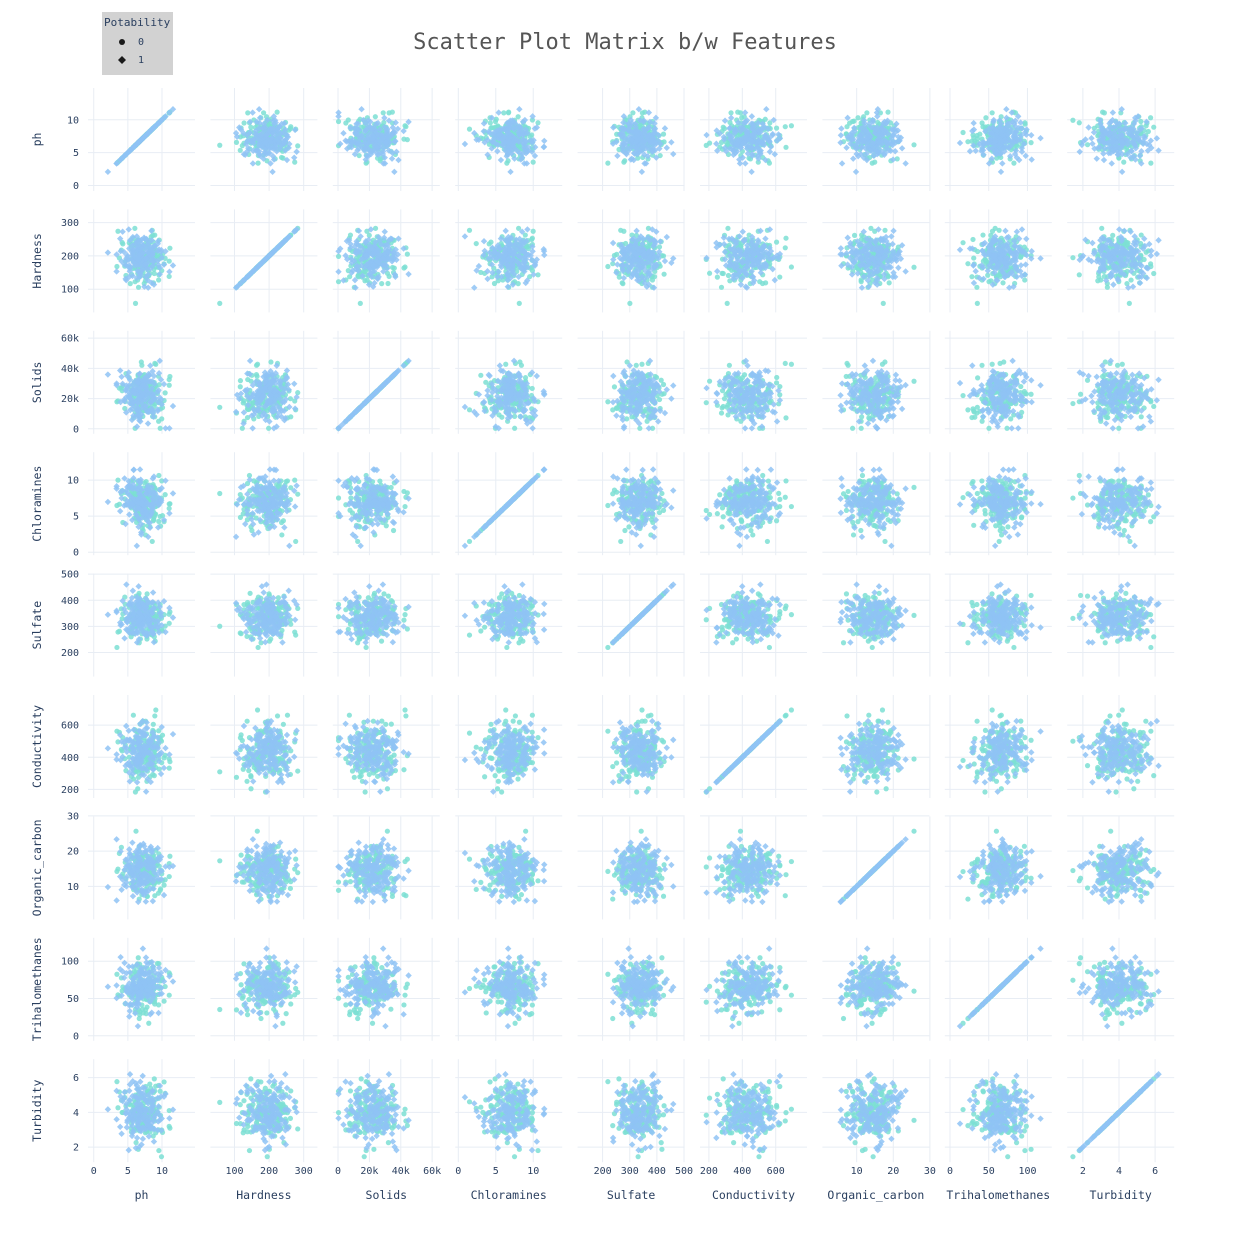 The image size is (1250, 1250). What do you see at coordinates (264, 261) in the screenshot?
I see `splom-cell-Hardness-vs-Hardness` at bounding box center [264, 261].